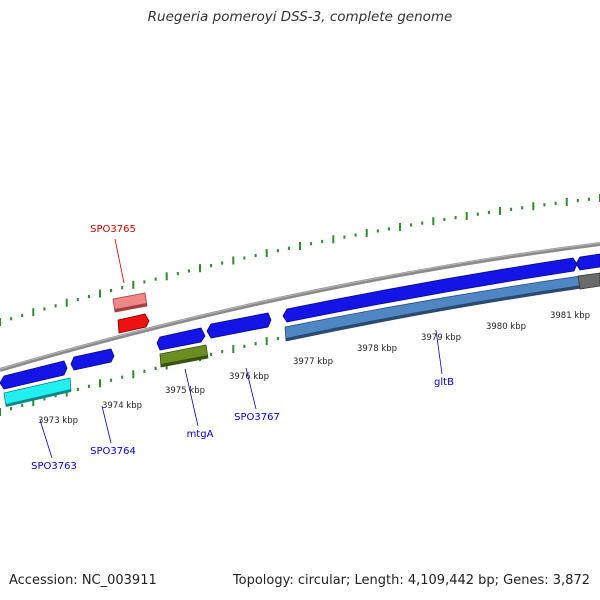  What do you see at coordinates (185, 391) in the screenshot?
I see `kbp-label: 3975 kbp` at bounding box center [185, 391].